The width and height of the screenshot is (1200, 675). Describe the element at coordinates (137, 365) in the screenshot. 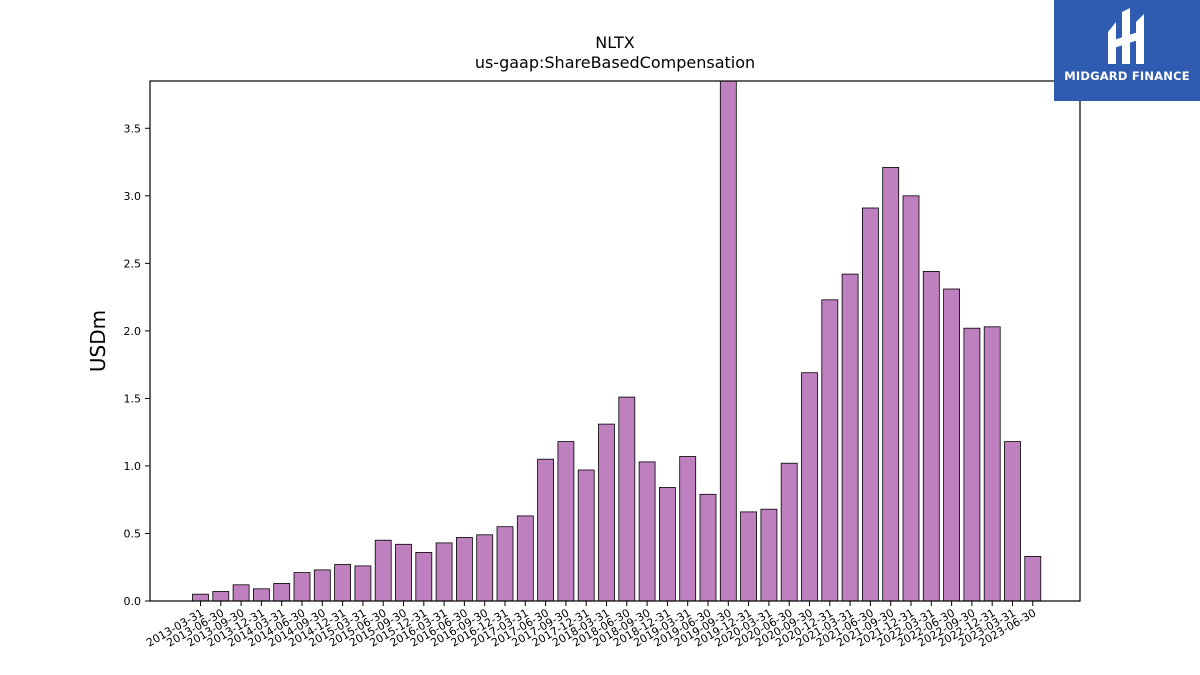

I see `y-ticks-group: 0.0 0.5 1.0 1.5 2.0 2.5 3.0 3.5` at that location.